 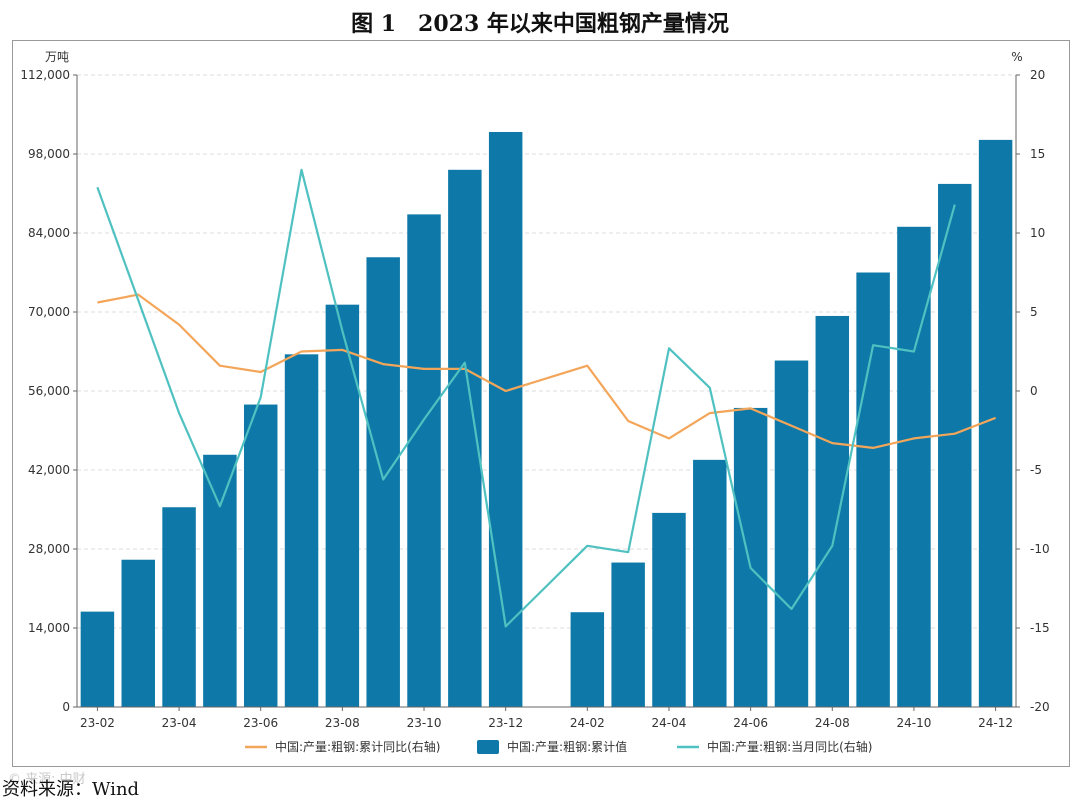 I want to click on legend-label: 中国:产量:粗钢:累计同比(右轴), so click(x=358, y=746).